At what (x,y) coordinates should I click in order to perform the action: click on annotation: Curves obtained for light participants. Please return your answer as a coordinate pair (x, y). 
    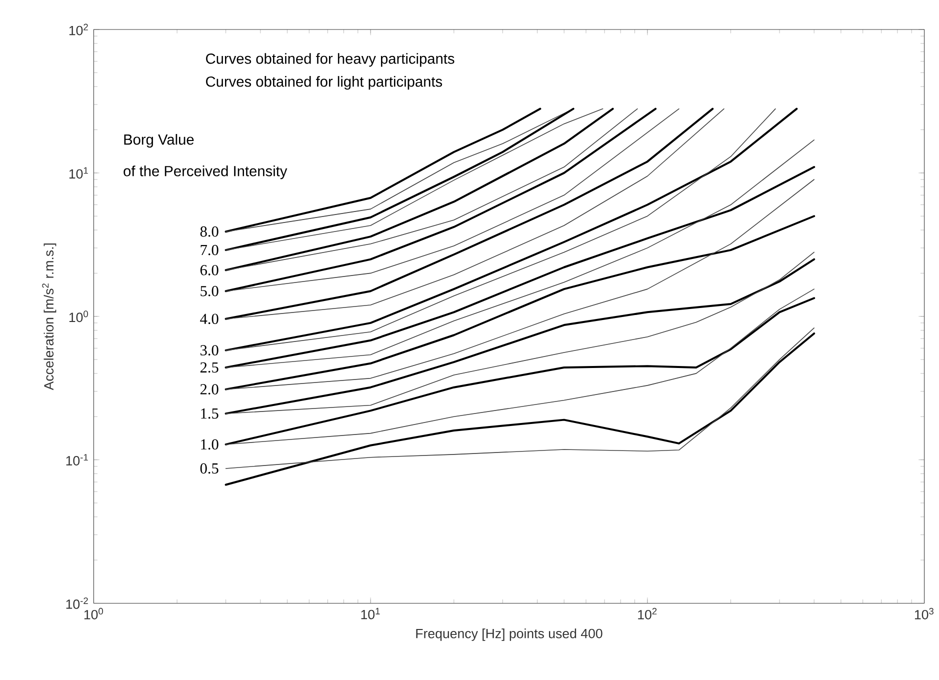
    Looking at the image, I should click on (324, 83).